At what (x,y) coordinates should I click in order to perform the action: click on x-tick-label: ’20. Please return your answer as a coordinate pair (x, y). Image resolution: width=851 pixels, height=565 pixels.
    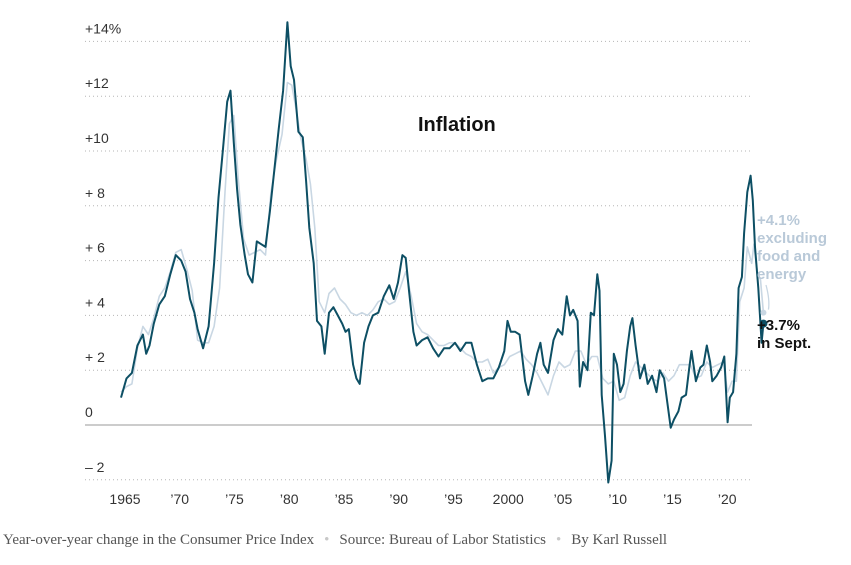
    Looking at the image, I should click on (727, 499).